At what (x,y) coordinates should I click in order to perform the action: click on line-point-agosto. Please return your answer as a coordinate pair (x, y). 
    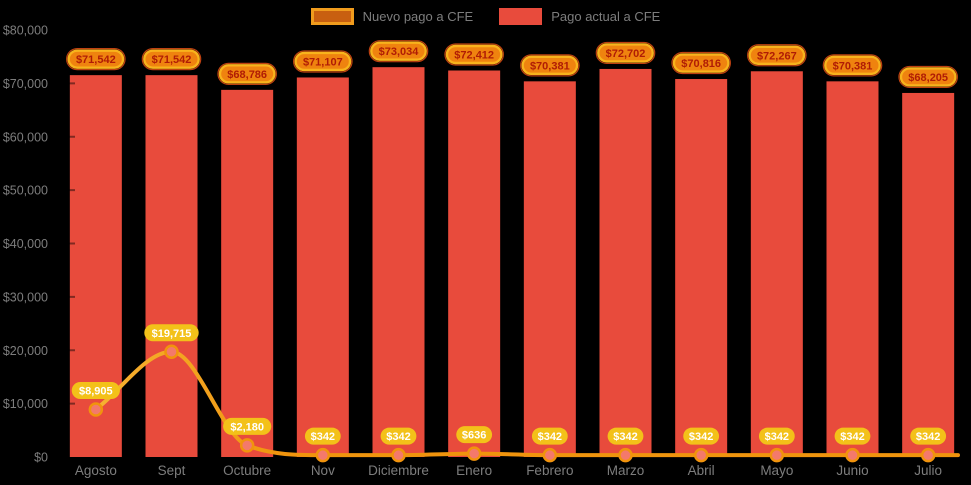
    Looking at the image, I should click on (96, 409).